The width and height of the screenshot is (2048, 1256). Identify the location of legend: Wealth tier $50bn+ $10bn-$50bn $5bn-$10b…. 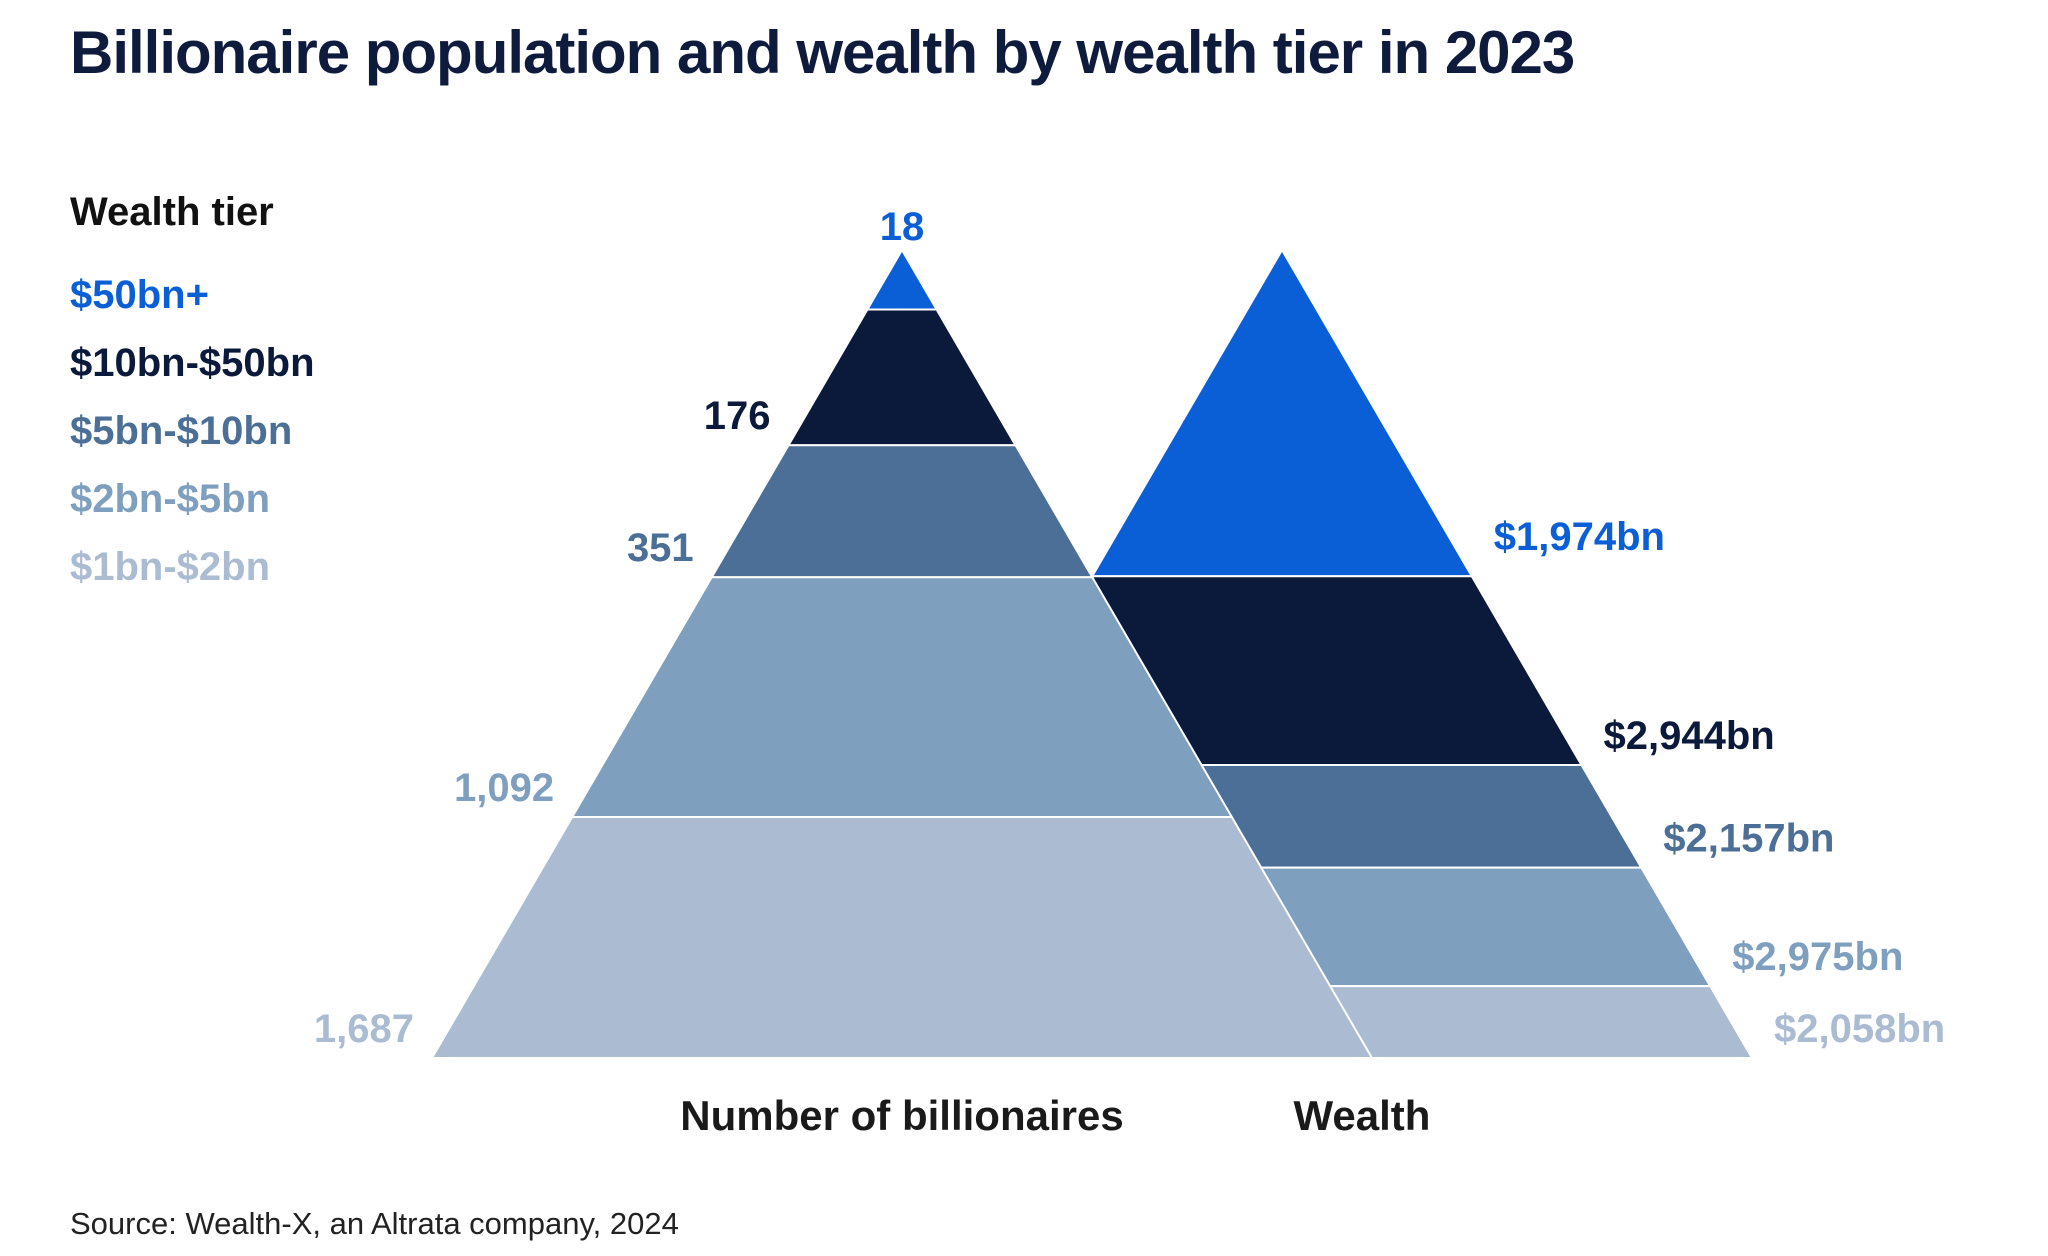
(192, 395).